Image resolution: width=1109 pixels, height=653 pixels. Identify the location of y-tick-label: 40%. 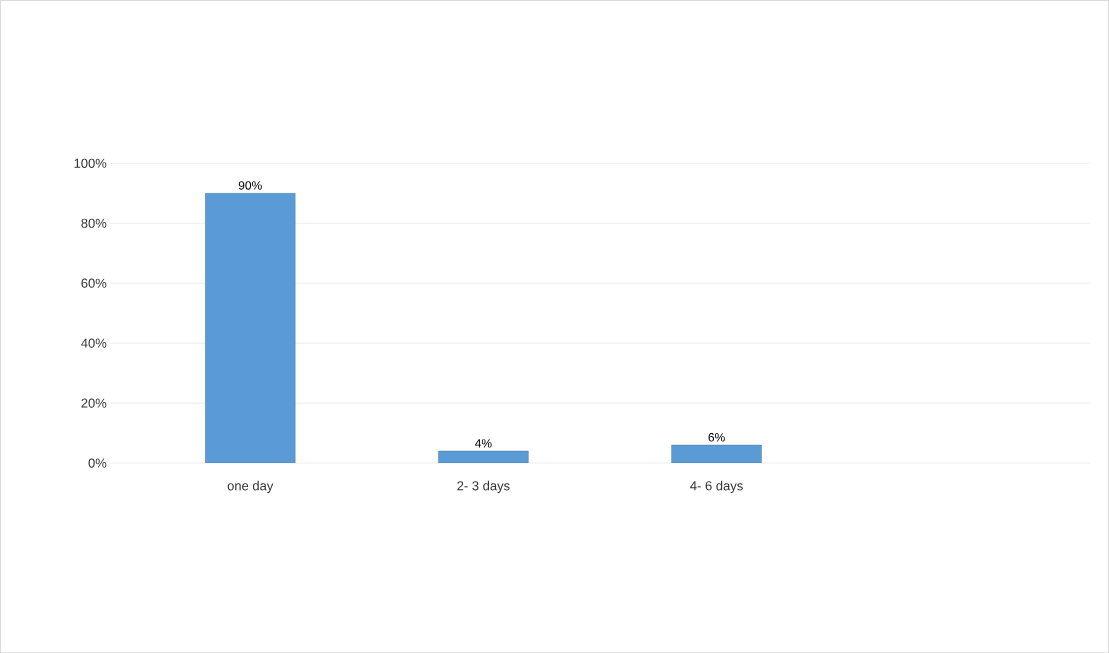
(94, 343).